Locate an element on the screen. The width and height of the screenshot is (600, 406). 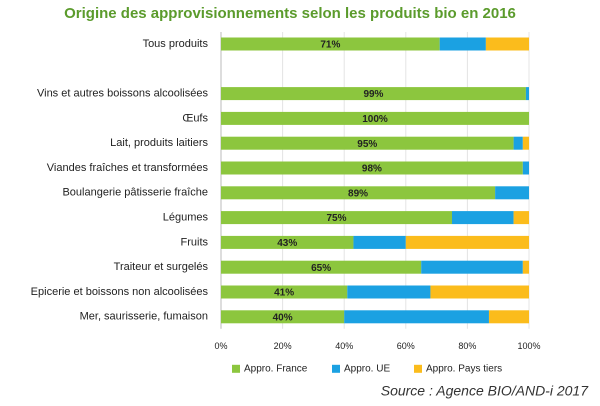
legend-label: Appro. Pays tiers is located at coordinates (464, 368).